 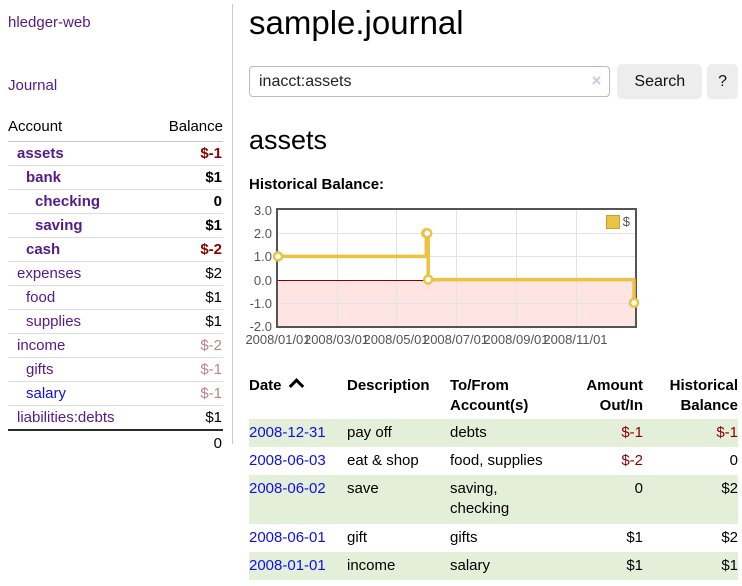 I want to click on y-axis-tick-label: 1.0, so click(x=262, y=257).